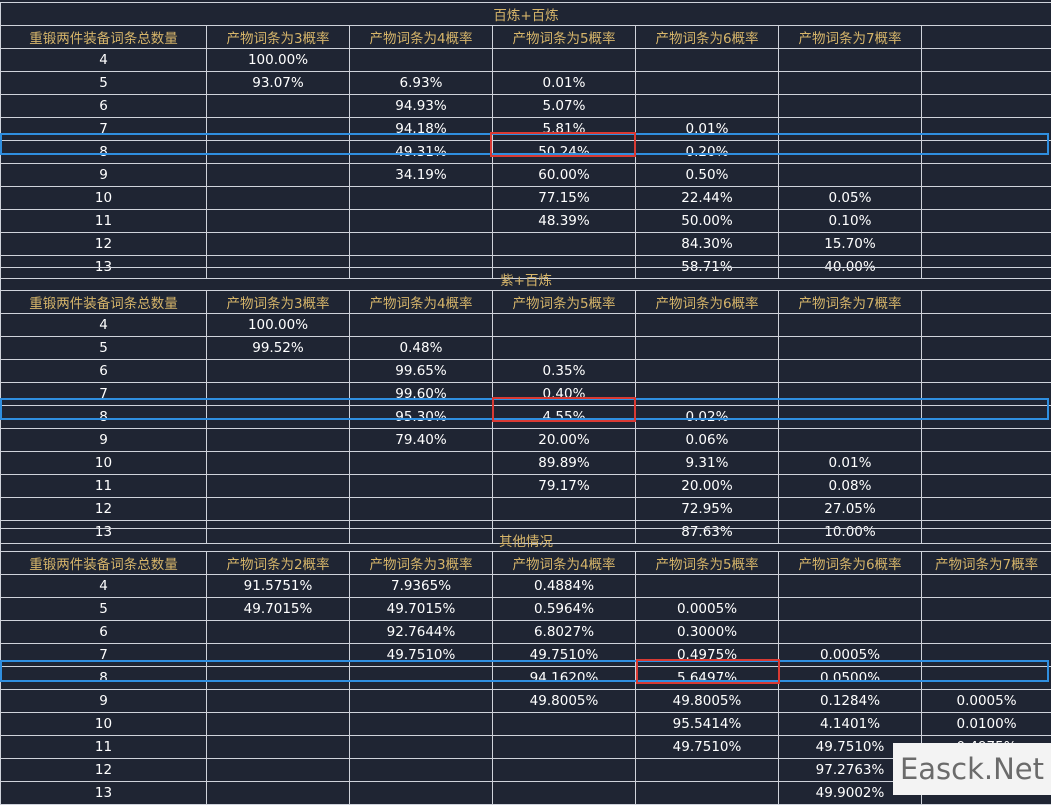 The width and height of the screenshot is (1051, 805). I want to click on table-title: 其他情况, so click(526, 540).